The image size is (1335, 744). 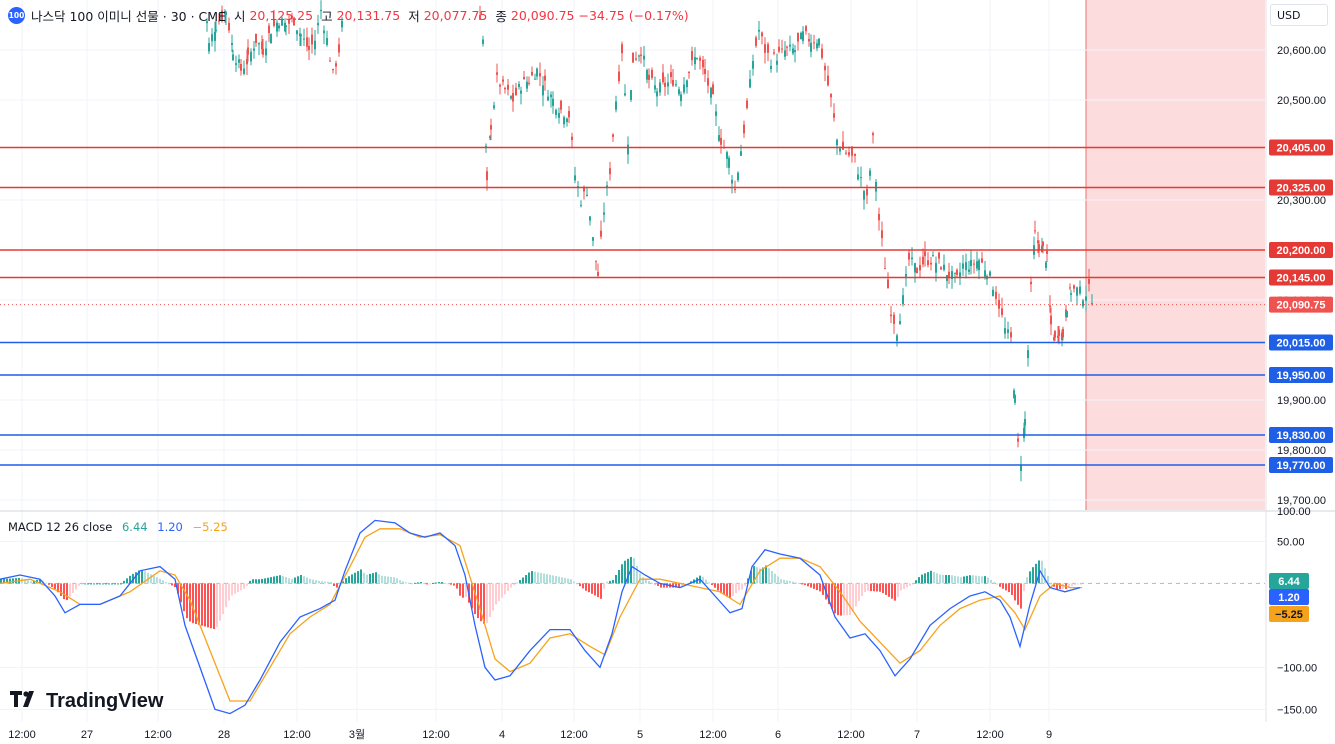 I want to click on y-tick-label: 19,700.00, so click(x=1301, y=501).